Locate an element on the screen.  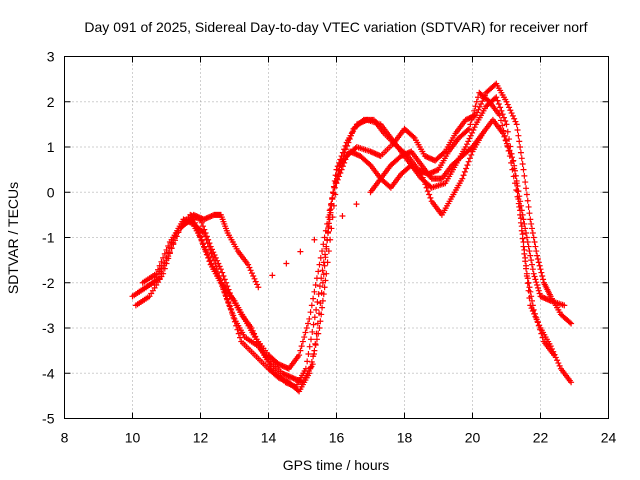
y-tick-label: -3 is located at coordinates (48, 328).